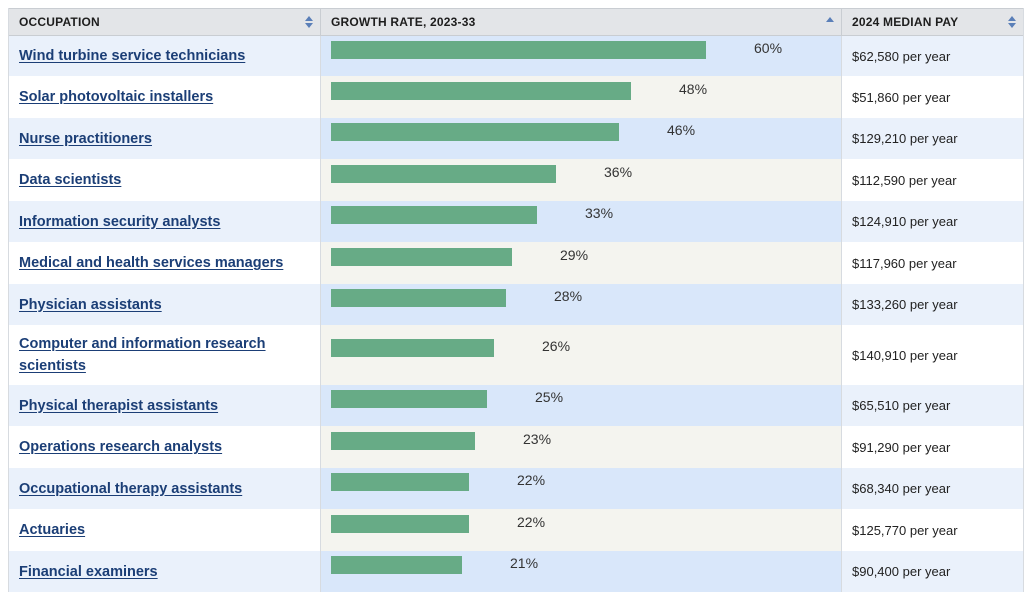 The width and height of the screenshot is (1034, 597). Describe the element at coordinates (90, 304) in the screenshot. I see `occupation-link: Physician assistants` at that location.